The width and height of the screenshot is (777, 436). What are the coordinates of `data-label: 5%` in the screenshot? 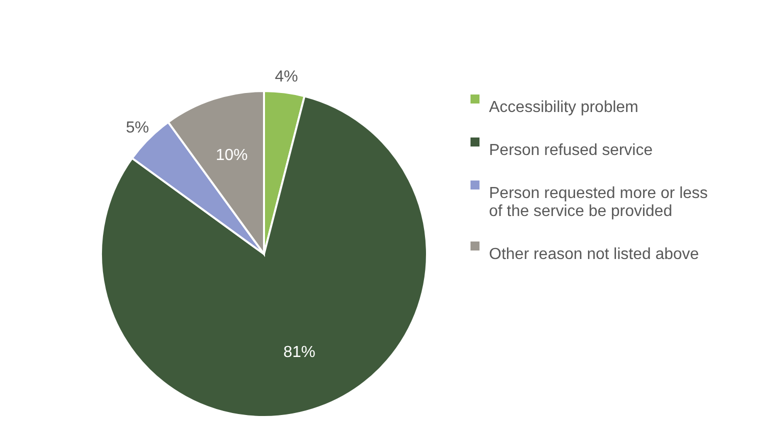 It's located at (137, 127).